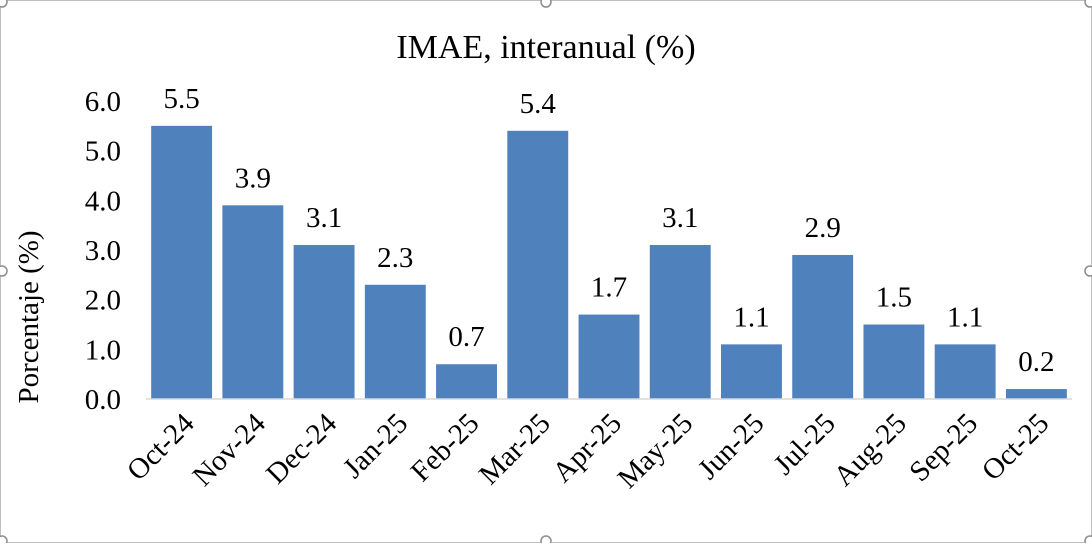  Describe the element at coordinates (609, 288) in the screenshot. I see `data-label: 1.7` at that location.